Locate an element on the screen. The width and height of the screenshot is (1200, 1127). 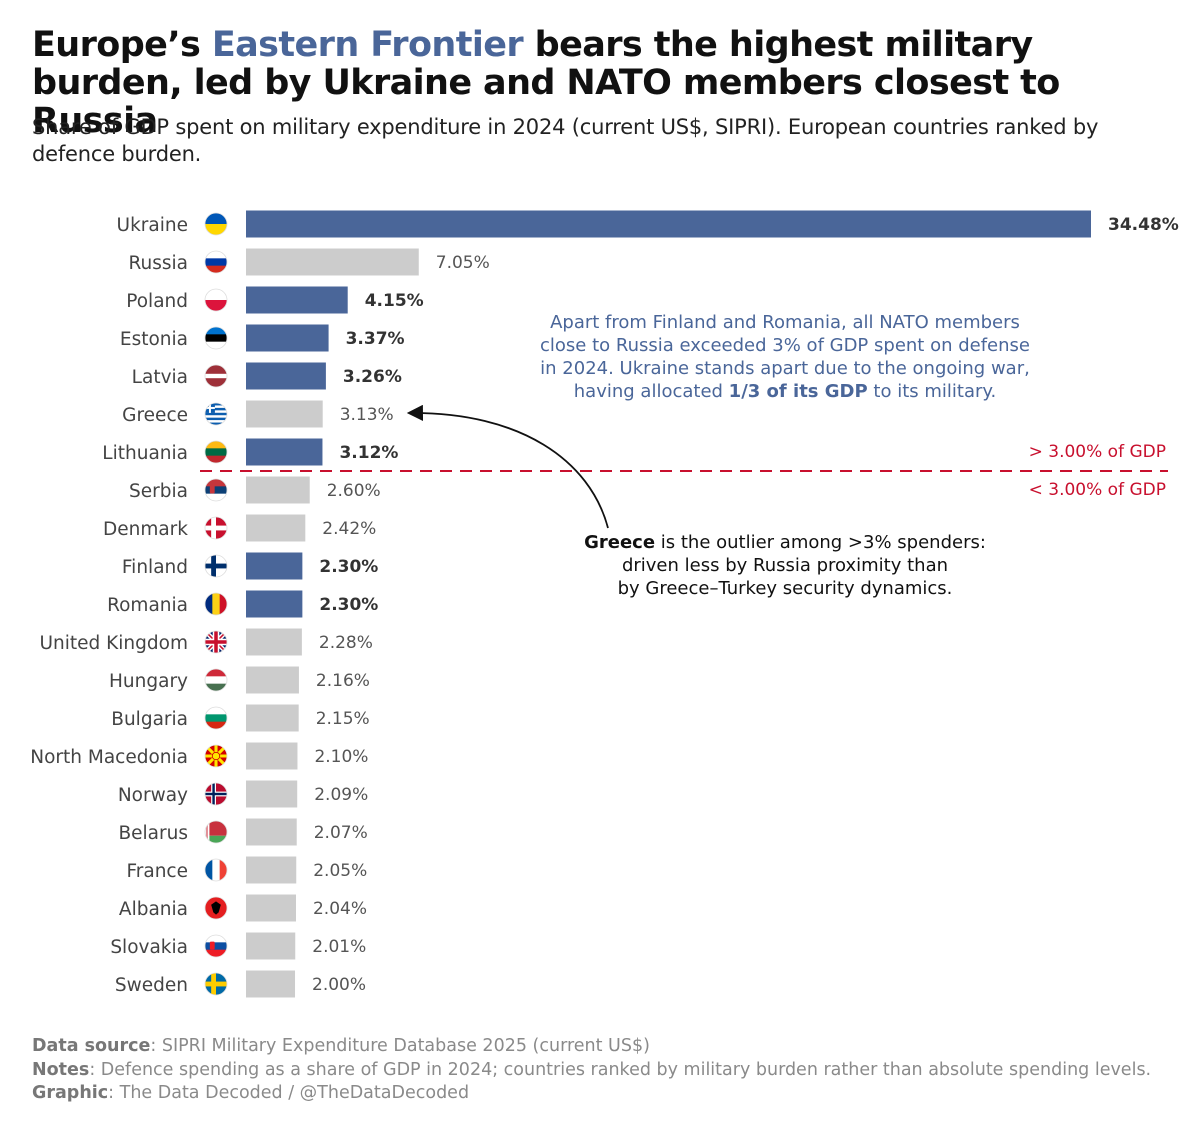
nato-annotation-line-4-pre: having allocated is located at coordinates (651, 391).